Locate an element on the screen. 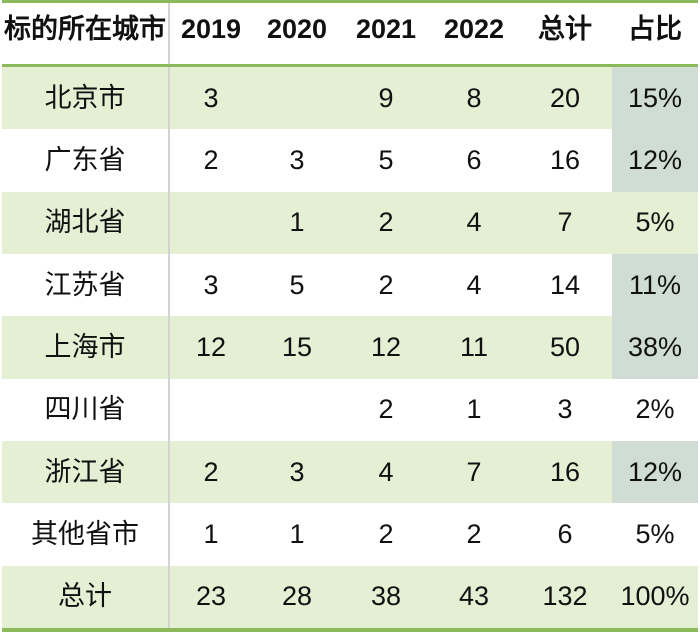  row-label: 广东省 is located at coordinates (86, 160).